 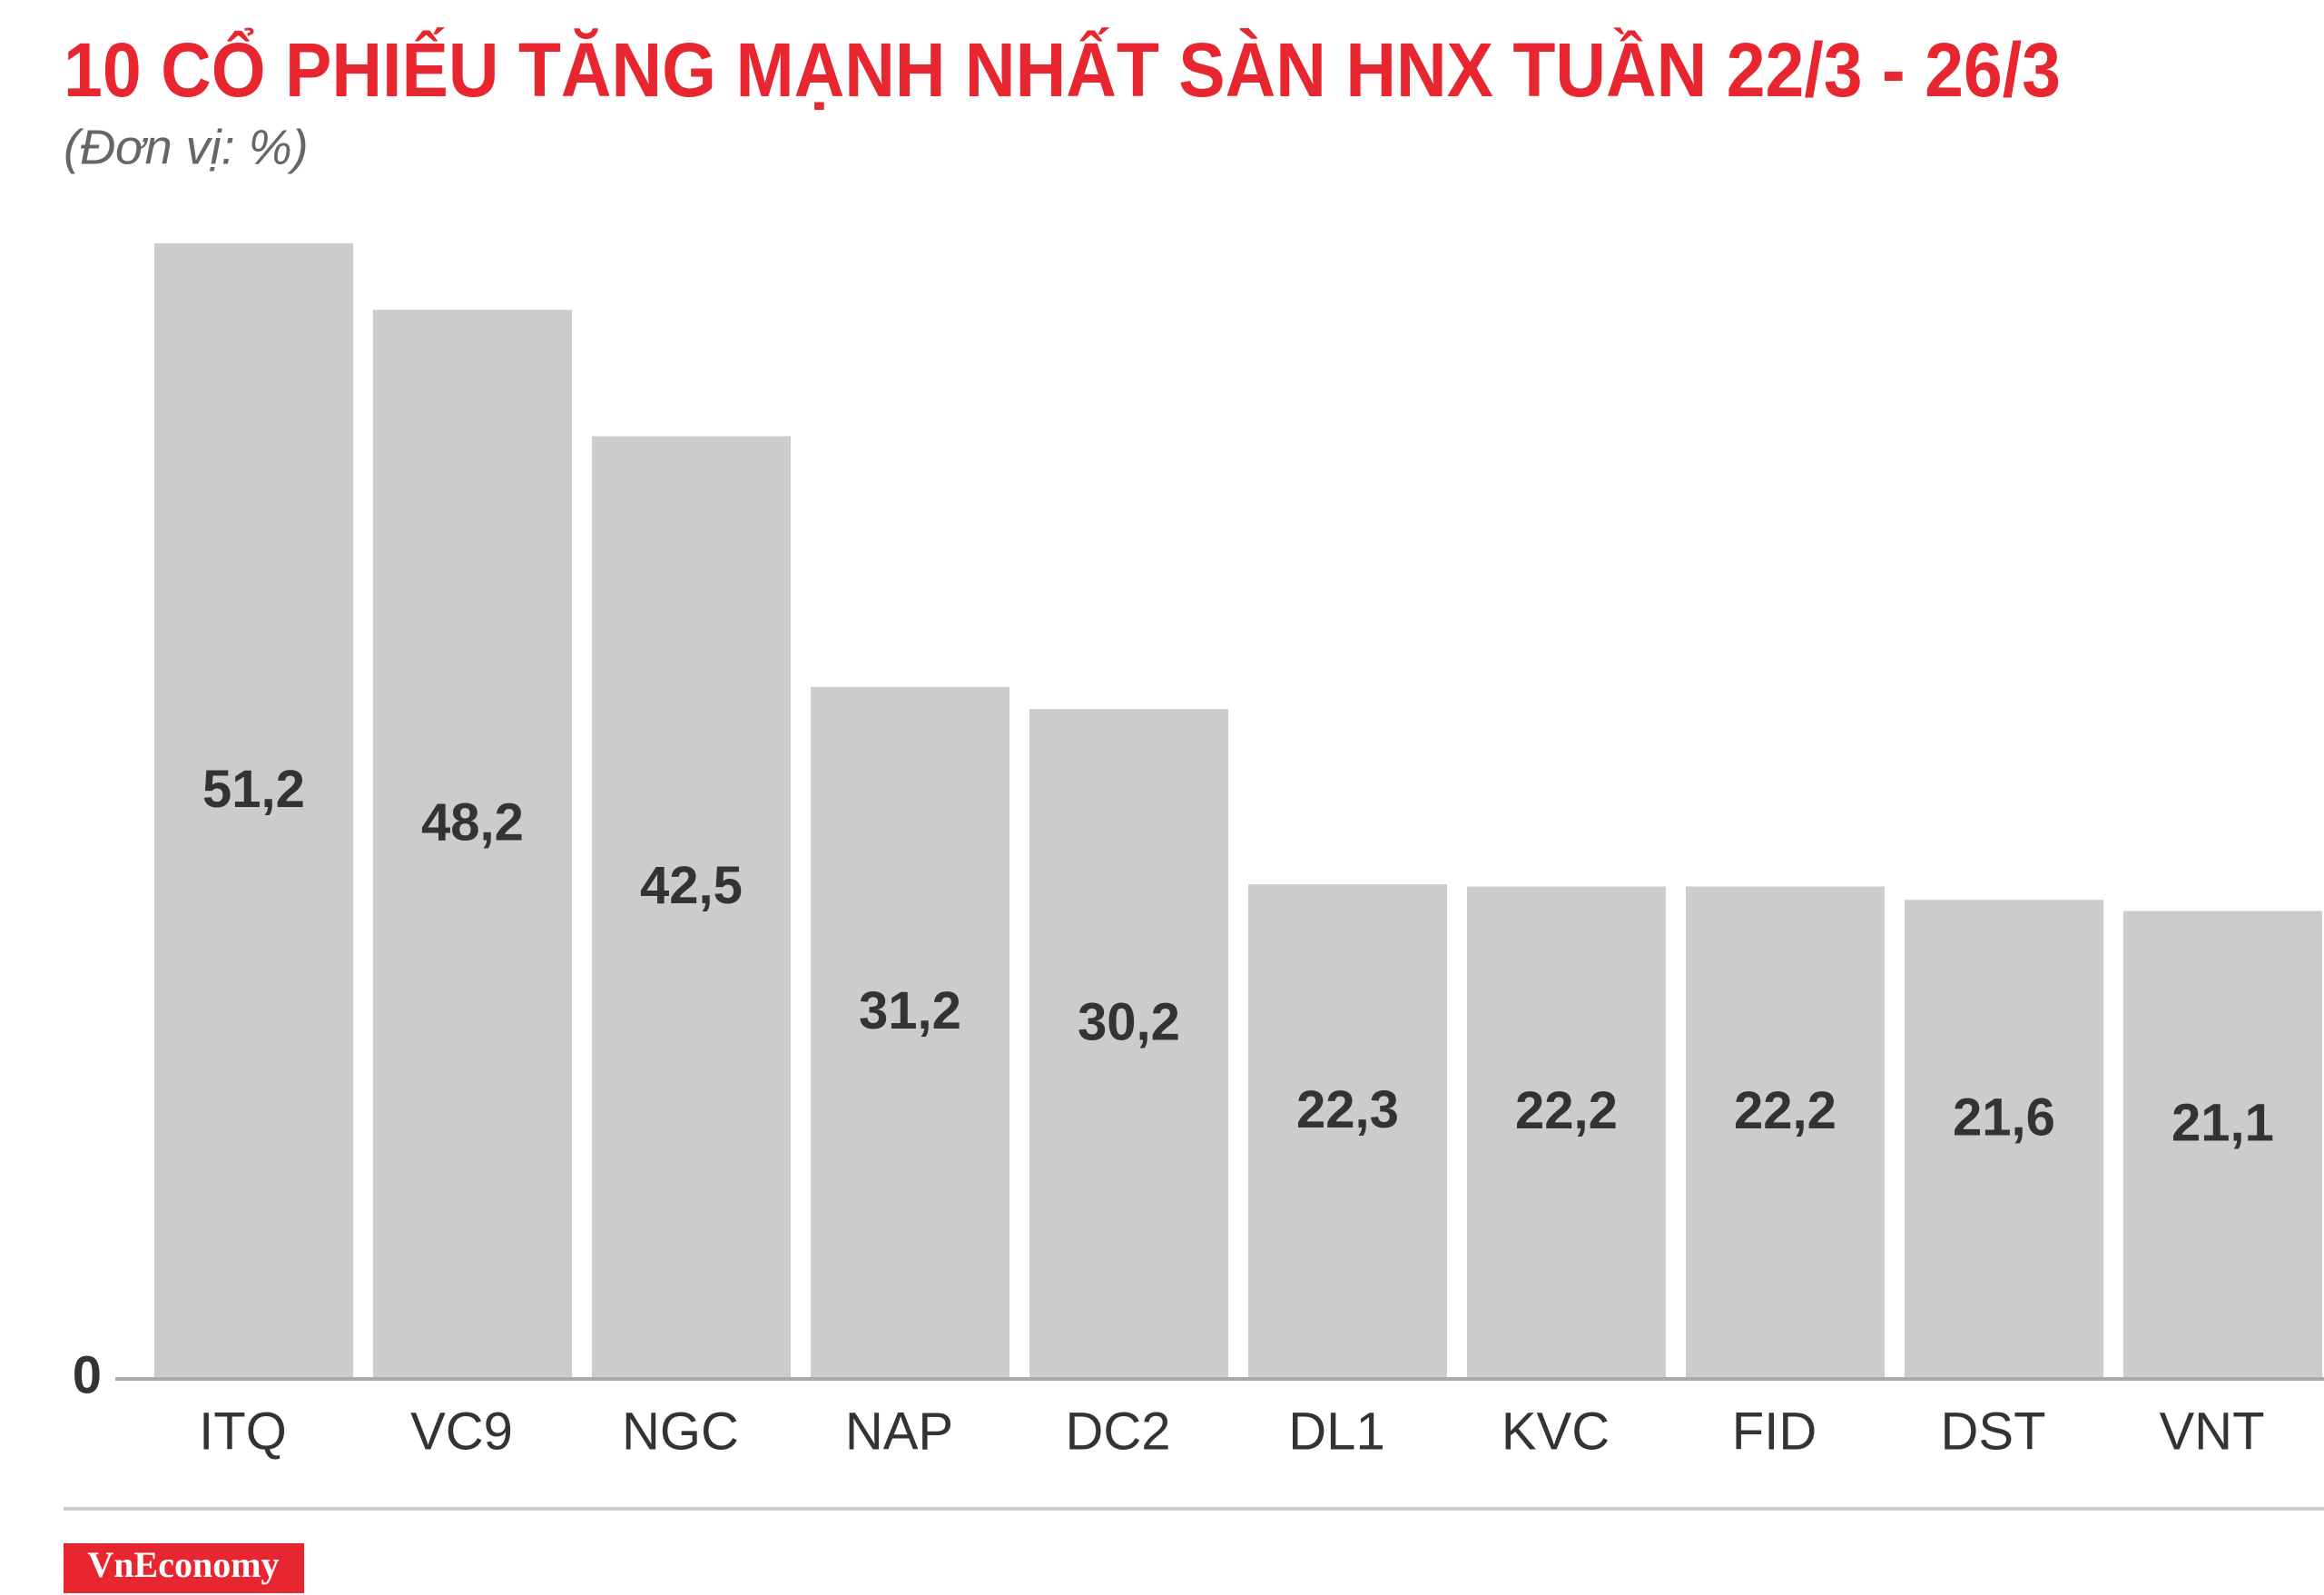 I want to click on x-tick-label: NAP, so click(x=899, y=1432).